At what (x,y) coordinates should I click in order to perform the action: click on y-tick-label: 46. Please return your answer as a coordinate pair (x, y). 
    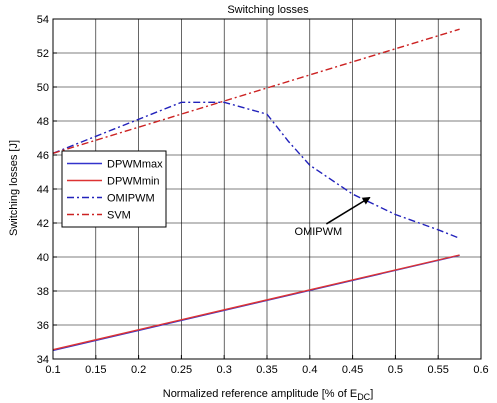
    Looking at the image, I should click on (43, 156).